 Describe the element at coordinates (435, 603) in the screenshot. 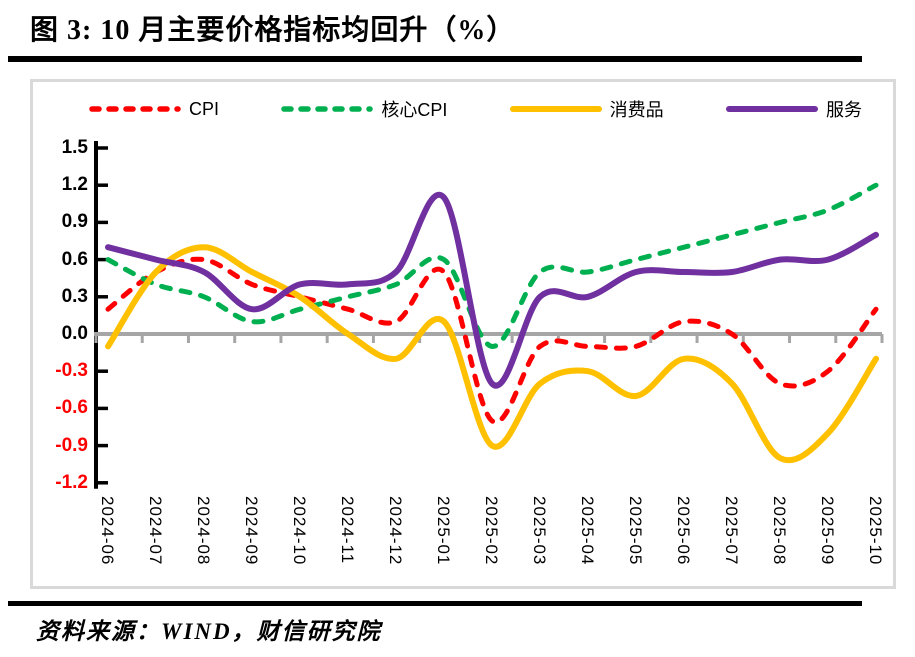

I see `bottom-rule` at that location.